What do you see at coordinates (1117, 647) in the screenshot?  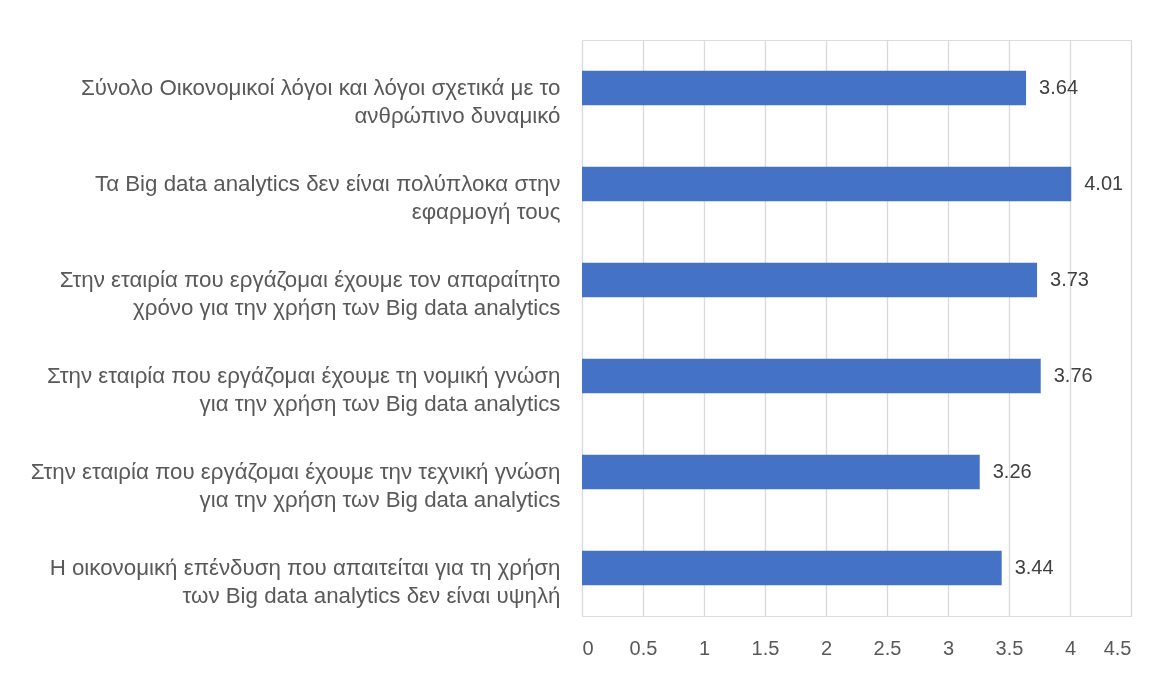 I see `x-tick-label: 4.5` at bounding box center [1117, 647].